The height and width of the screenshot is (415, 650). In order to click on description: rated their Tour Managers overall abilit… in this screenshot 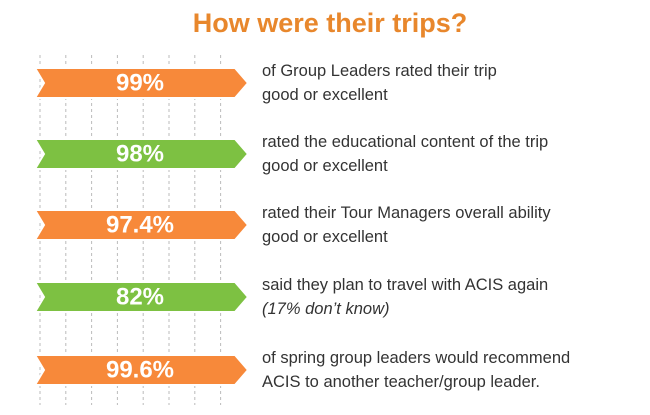, I will do `click(406, 213)`.